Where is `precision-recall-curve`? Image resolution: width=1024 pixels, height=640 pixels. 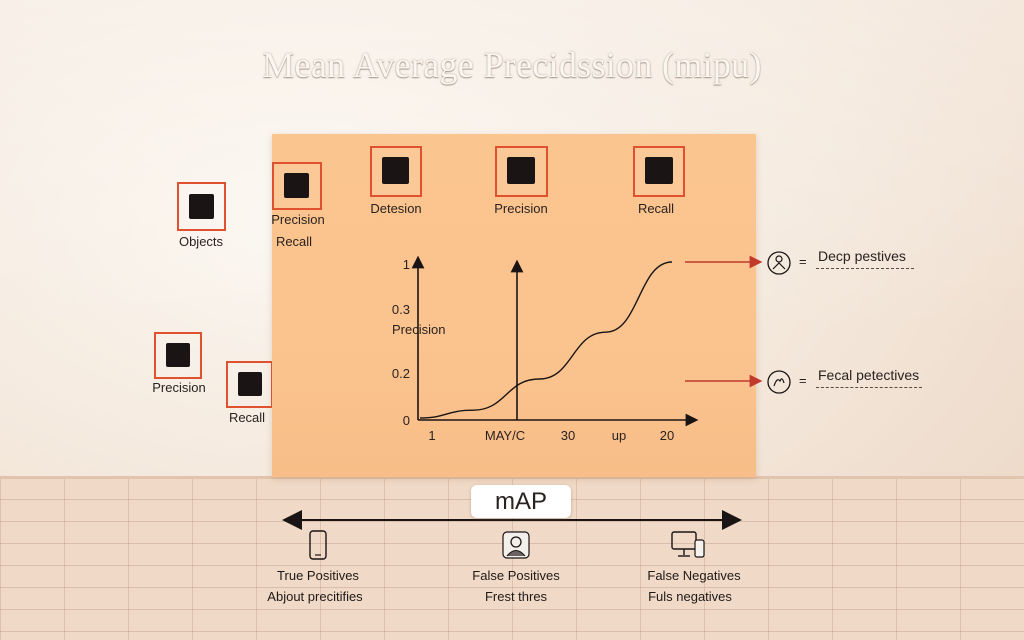
precision-recall-curve is located at coordinates (546, 340).